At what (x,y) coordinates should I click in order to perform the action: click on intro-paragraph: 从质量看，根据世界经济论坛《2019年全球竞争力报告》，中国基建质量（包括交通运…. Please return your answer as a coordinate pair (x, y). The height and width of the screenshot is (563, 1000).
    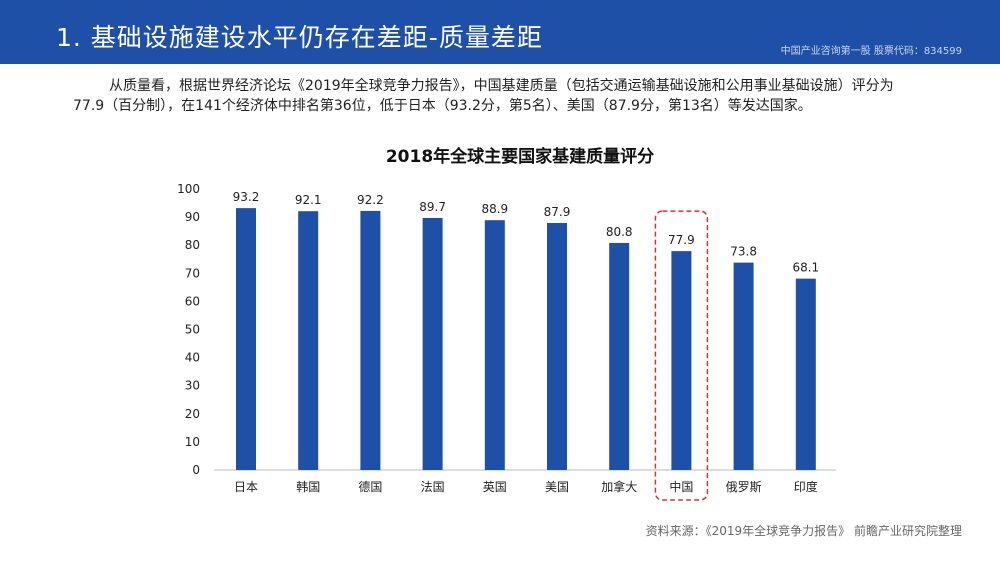
    Looking at the image, I should click on (523, 96).